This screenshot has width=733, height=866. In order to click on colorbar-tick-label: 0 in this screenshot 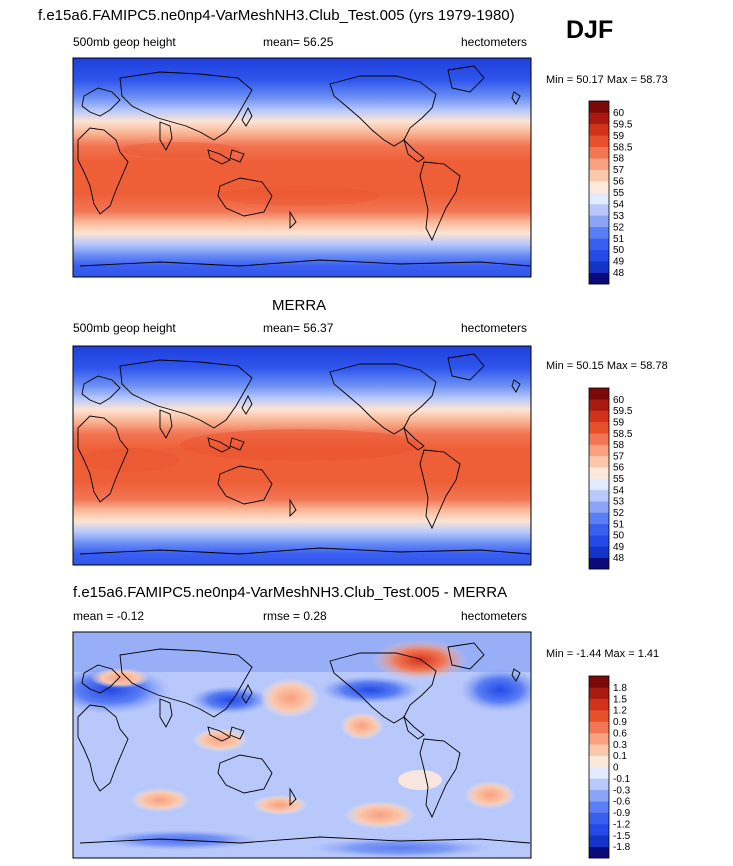, I will do `click(616, 768)`.